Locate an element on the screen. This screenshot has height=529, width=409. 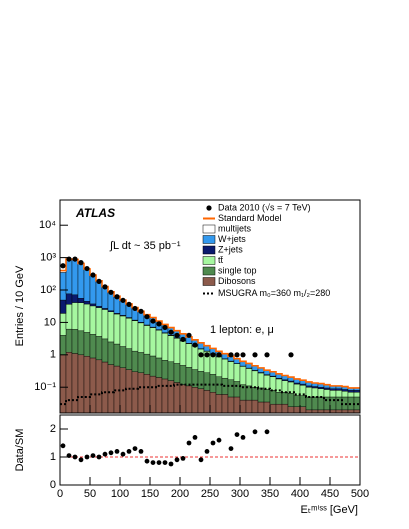
y-tick-label: 10² is located at coordinates (48, 290).